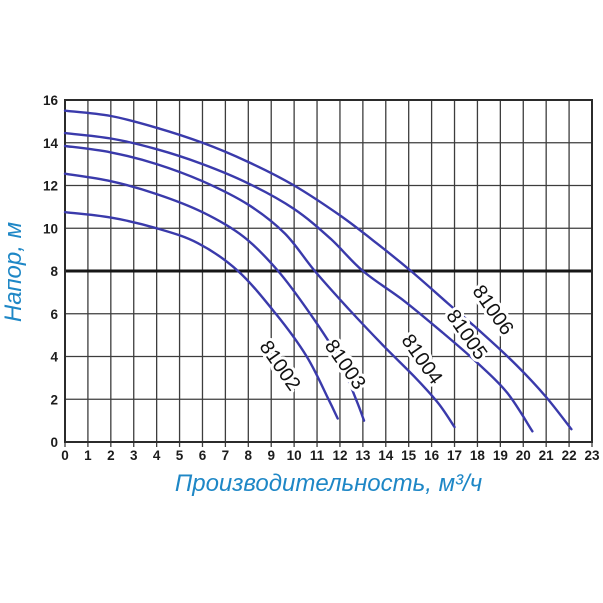 The image size is (603, 603). Describe the element at coordinates (432, 455) in the screenshot. I see `x-tick-label: 16` at that location.